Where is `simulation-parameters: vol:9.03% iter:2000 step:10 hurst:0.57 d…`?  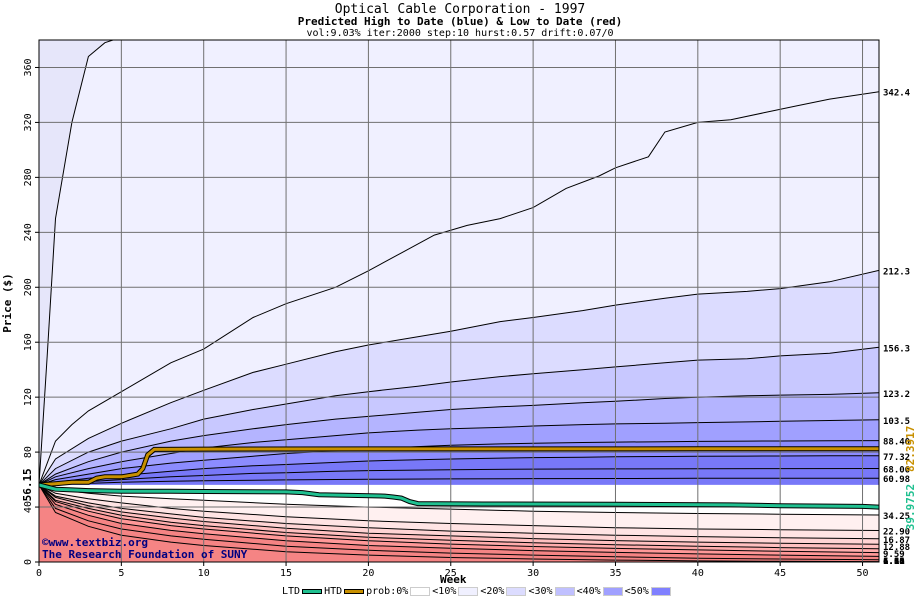
simulation-parameters: vol:9.03% iter:2000 step:10 hurst:0.57 d… is located at coordinates (460, 33).